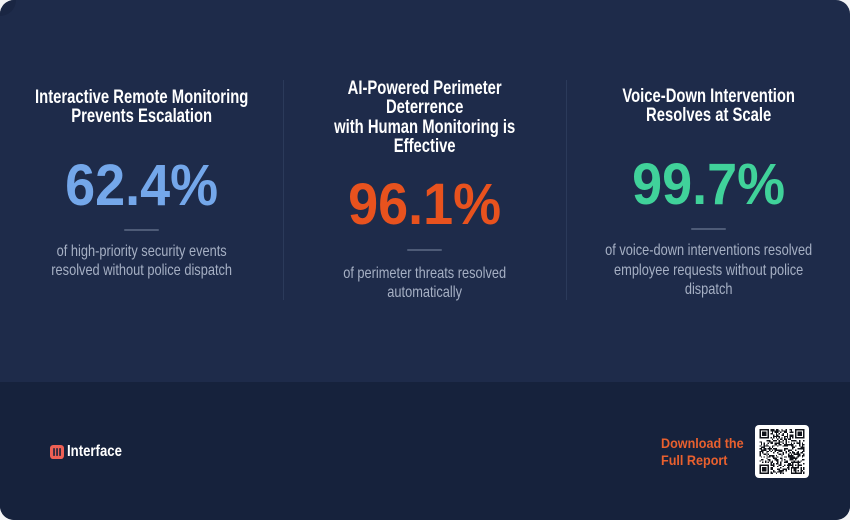 This screenshot has height=520, width=850. I want to click on stat-value: 96.1%, so click(425, 205).